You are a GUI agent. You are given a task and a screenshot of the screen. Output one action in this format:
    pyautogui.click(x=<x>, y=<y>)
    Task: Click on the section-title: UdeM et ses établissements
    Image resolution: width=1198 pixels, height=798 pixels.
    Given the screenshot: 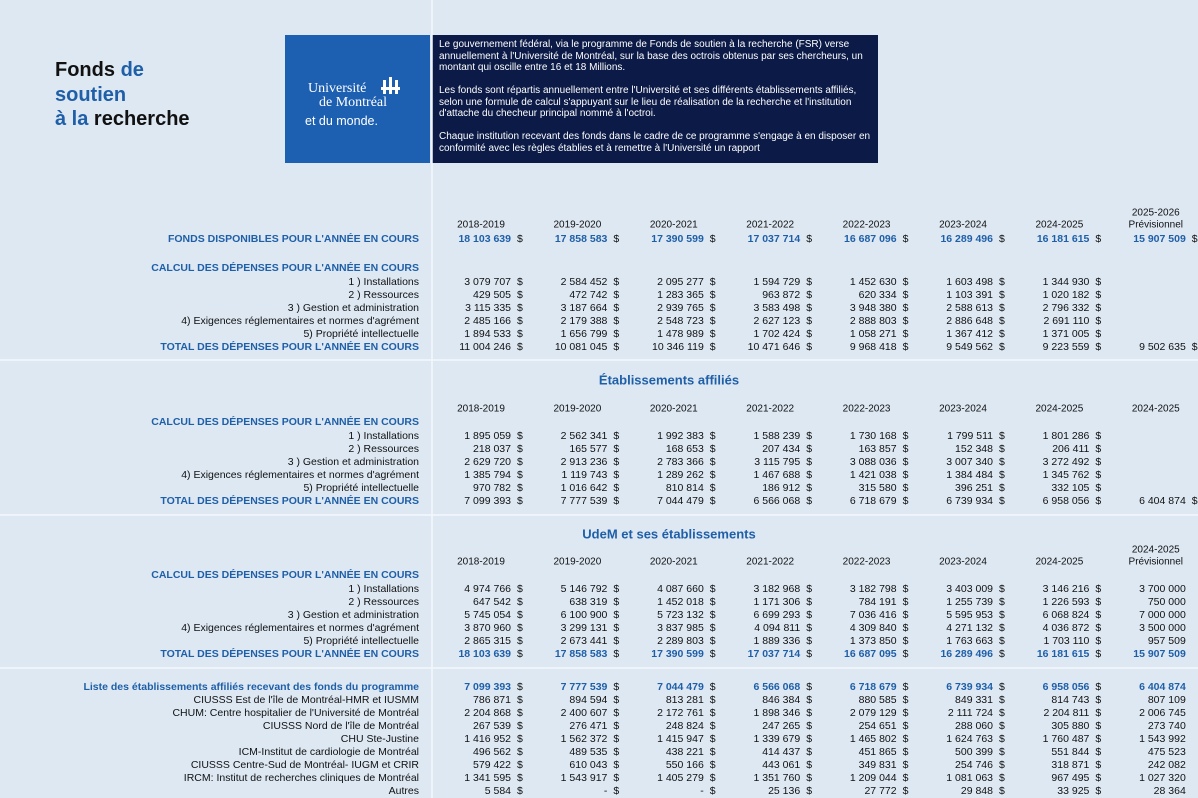 What is the action you would take?
    pyautogui.click(x=668, y=533)
    